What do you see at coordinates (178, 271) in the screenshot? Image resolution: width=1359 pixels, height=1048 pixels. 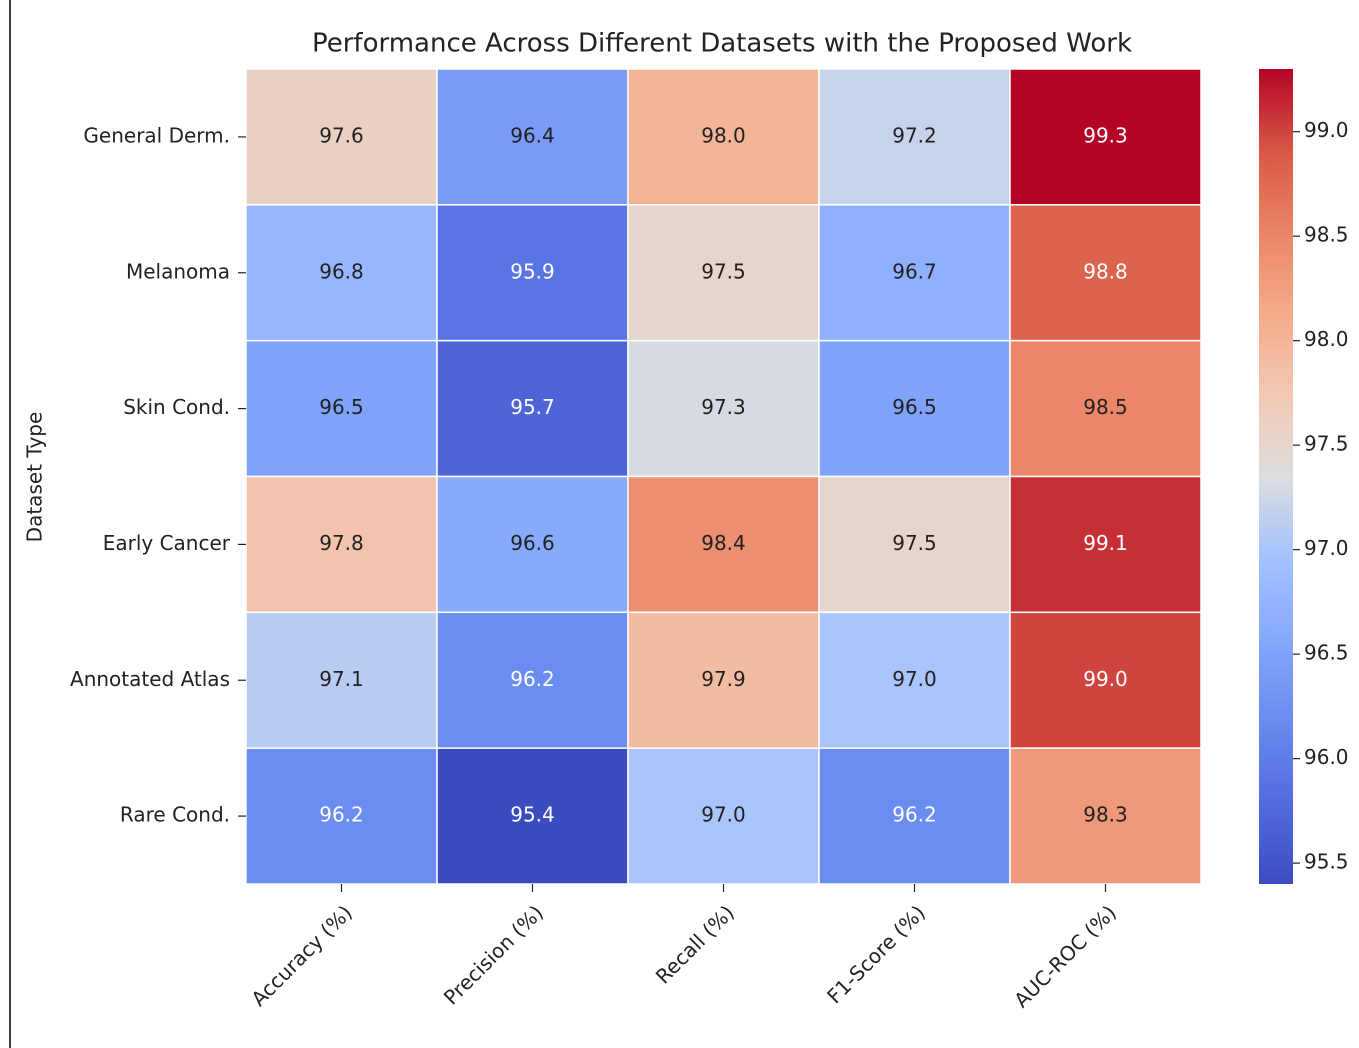 I see `y-tick-label: Melanoma` at bounding box center [178, 271].